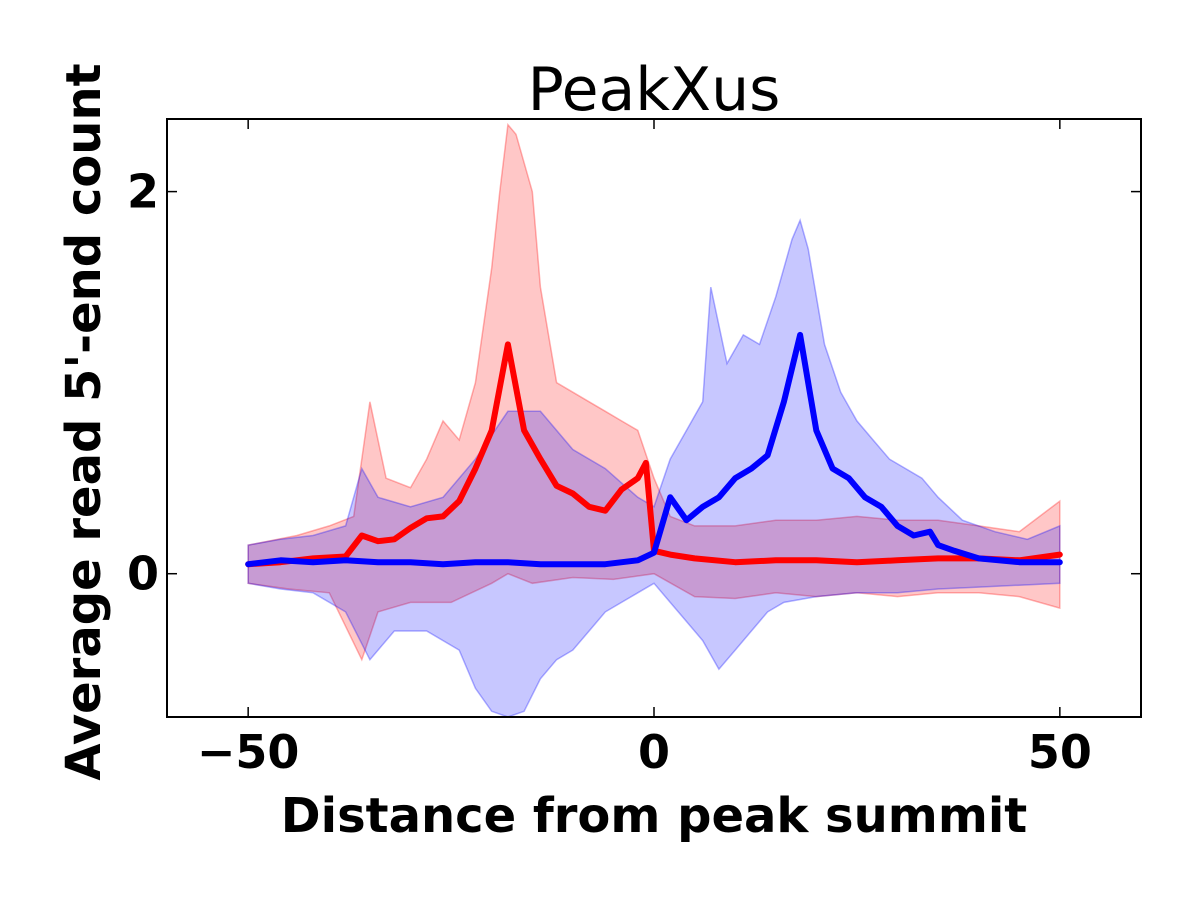 The height and width of the screenshot is (900, 1200). What do you see at coordinates (143, 192) in the screenshot?
I see `y-tick-label: 2` at bounding box center [143, 192].